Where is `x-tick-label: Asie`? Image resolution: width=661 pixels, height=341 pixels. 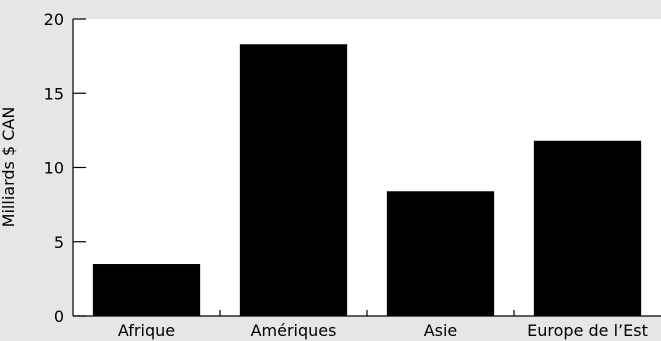 x-tick-label: Asie is located at coordinates (441, 330).